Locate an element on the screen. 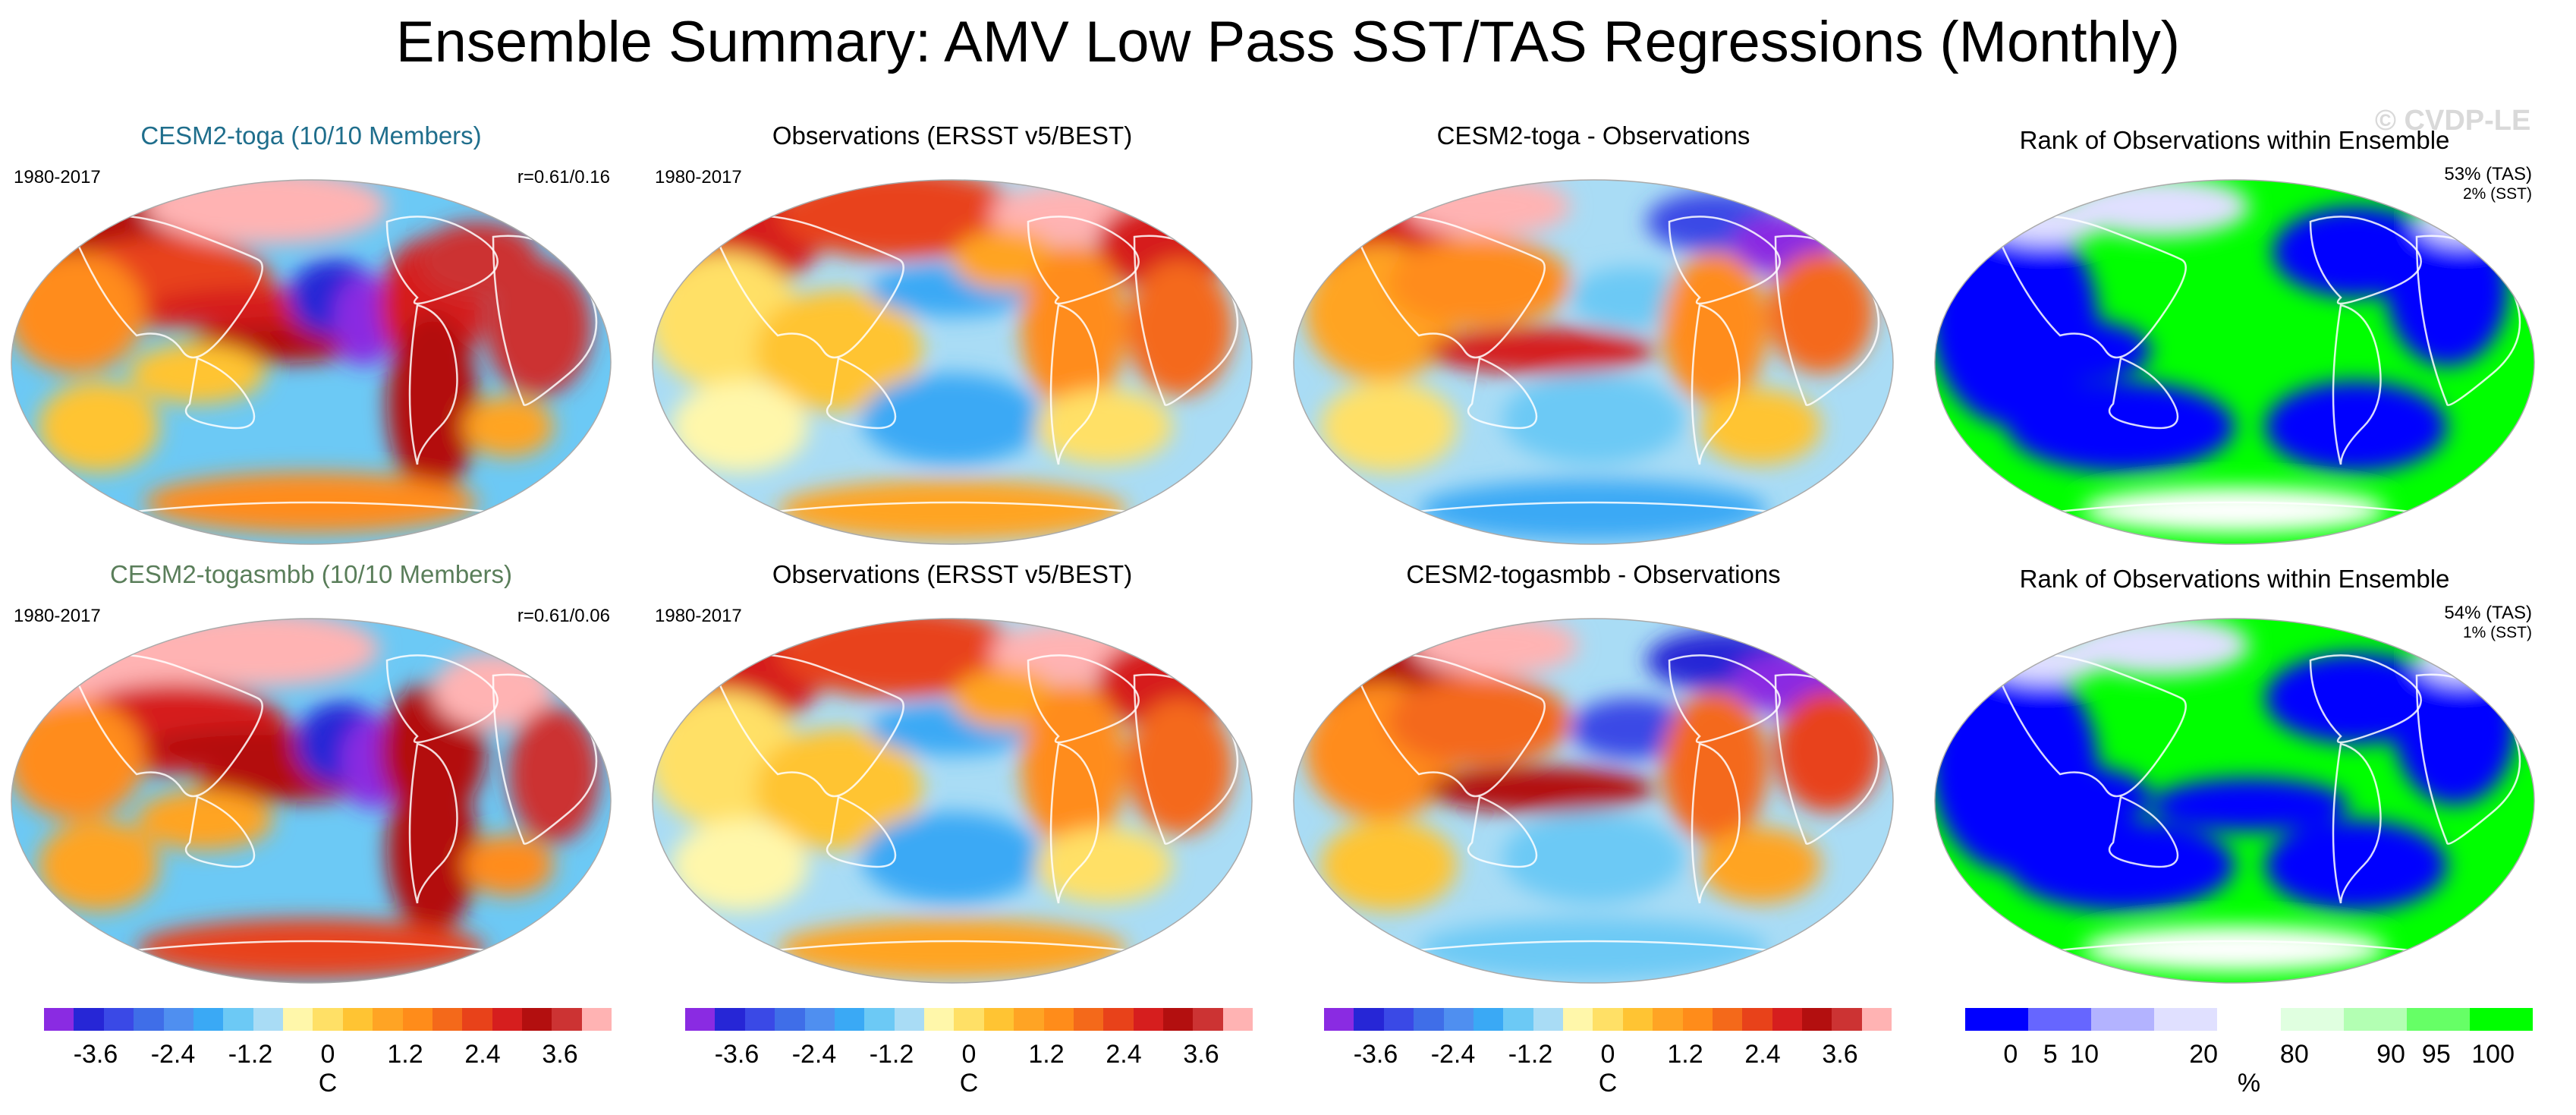 The image size is (2576, 1115). panel-title: CESM2-togasmbb (10/10 Members) is located at coordinates (311, 574).